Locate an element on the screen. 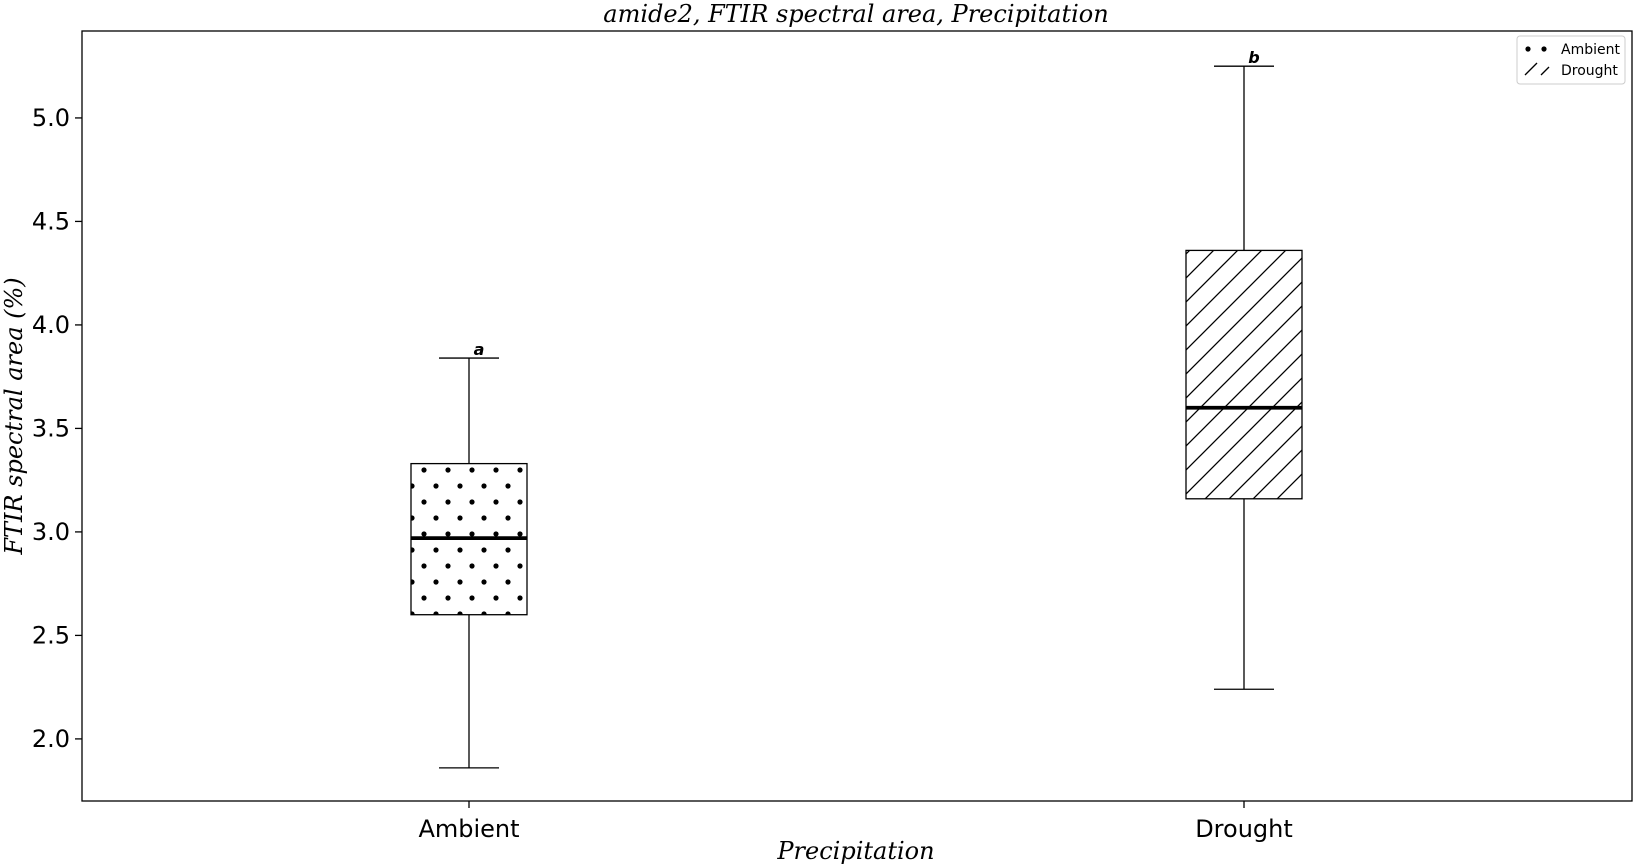 This screenshot has height=866, width=1635. x-tick-label: Drought is located at coordinates (1244, 829).